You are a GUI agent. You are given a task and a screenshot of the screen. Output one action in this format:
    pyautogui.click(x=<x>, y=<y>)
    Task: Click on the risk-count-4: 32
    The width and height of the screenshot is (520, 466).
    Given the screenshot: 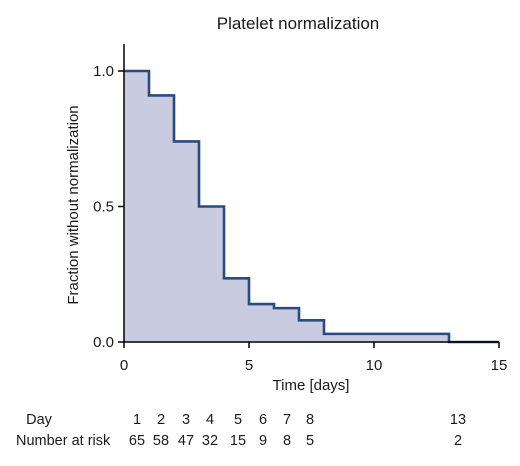 What is the action you would take?
    pyautogui.click(x=210, y=441)
    